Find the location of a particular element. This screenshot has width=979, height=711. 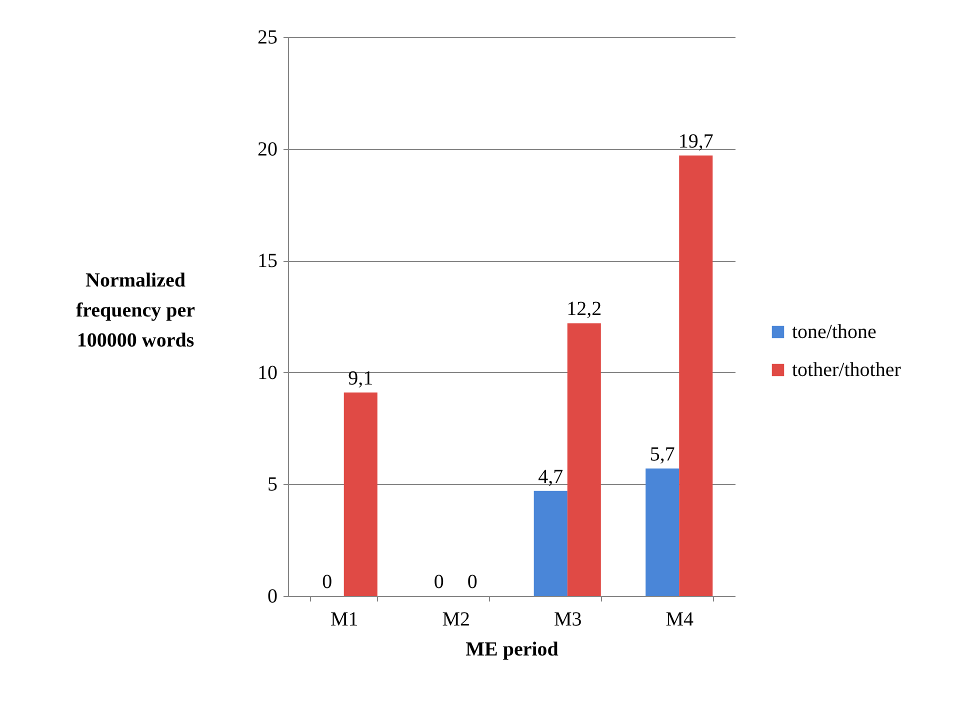

data-label: 12,2 is located at coordinates (584, 309).